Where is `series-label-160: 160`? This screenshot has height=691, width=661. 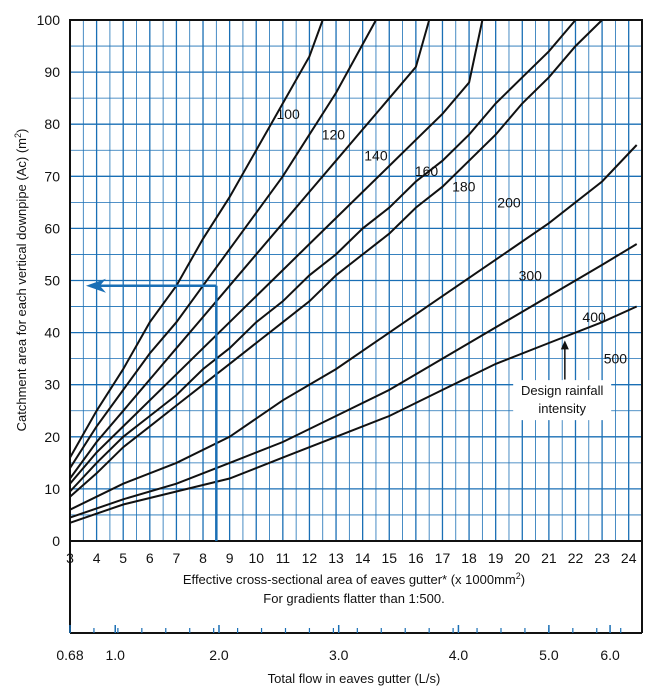
series-label-160: 160 is located at coordinates (427, 171).